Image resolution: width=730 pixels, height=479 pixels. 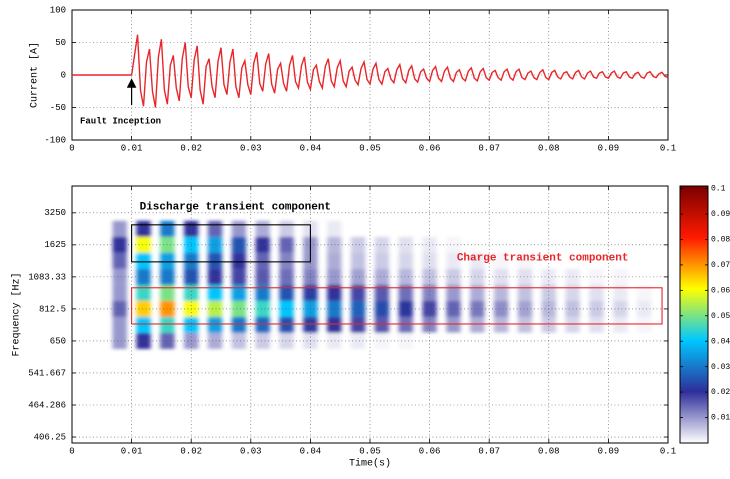 I want to click on colorbar-tick-label: 0.06, so click(x=720, y=290).